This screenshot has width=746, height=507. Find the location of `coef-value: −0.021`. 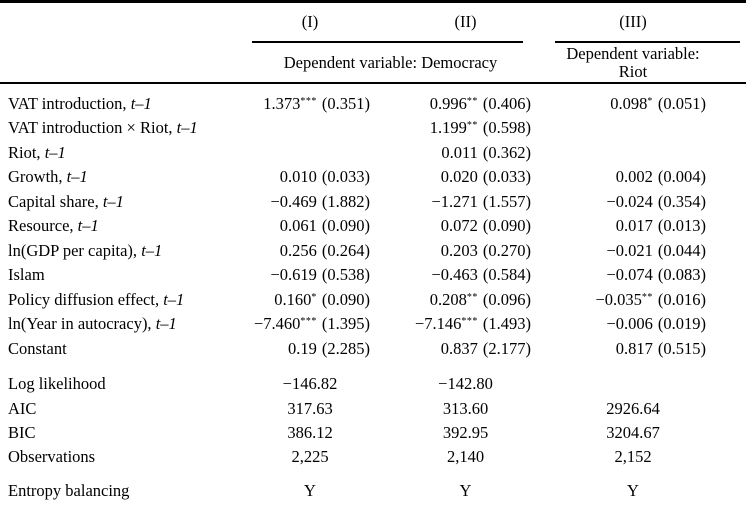

coef-value: −0.021 is located at coordinates (629, 250).